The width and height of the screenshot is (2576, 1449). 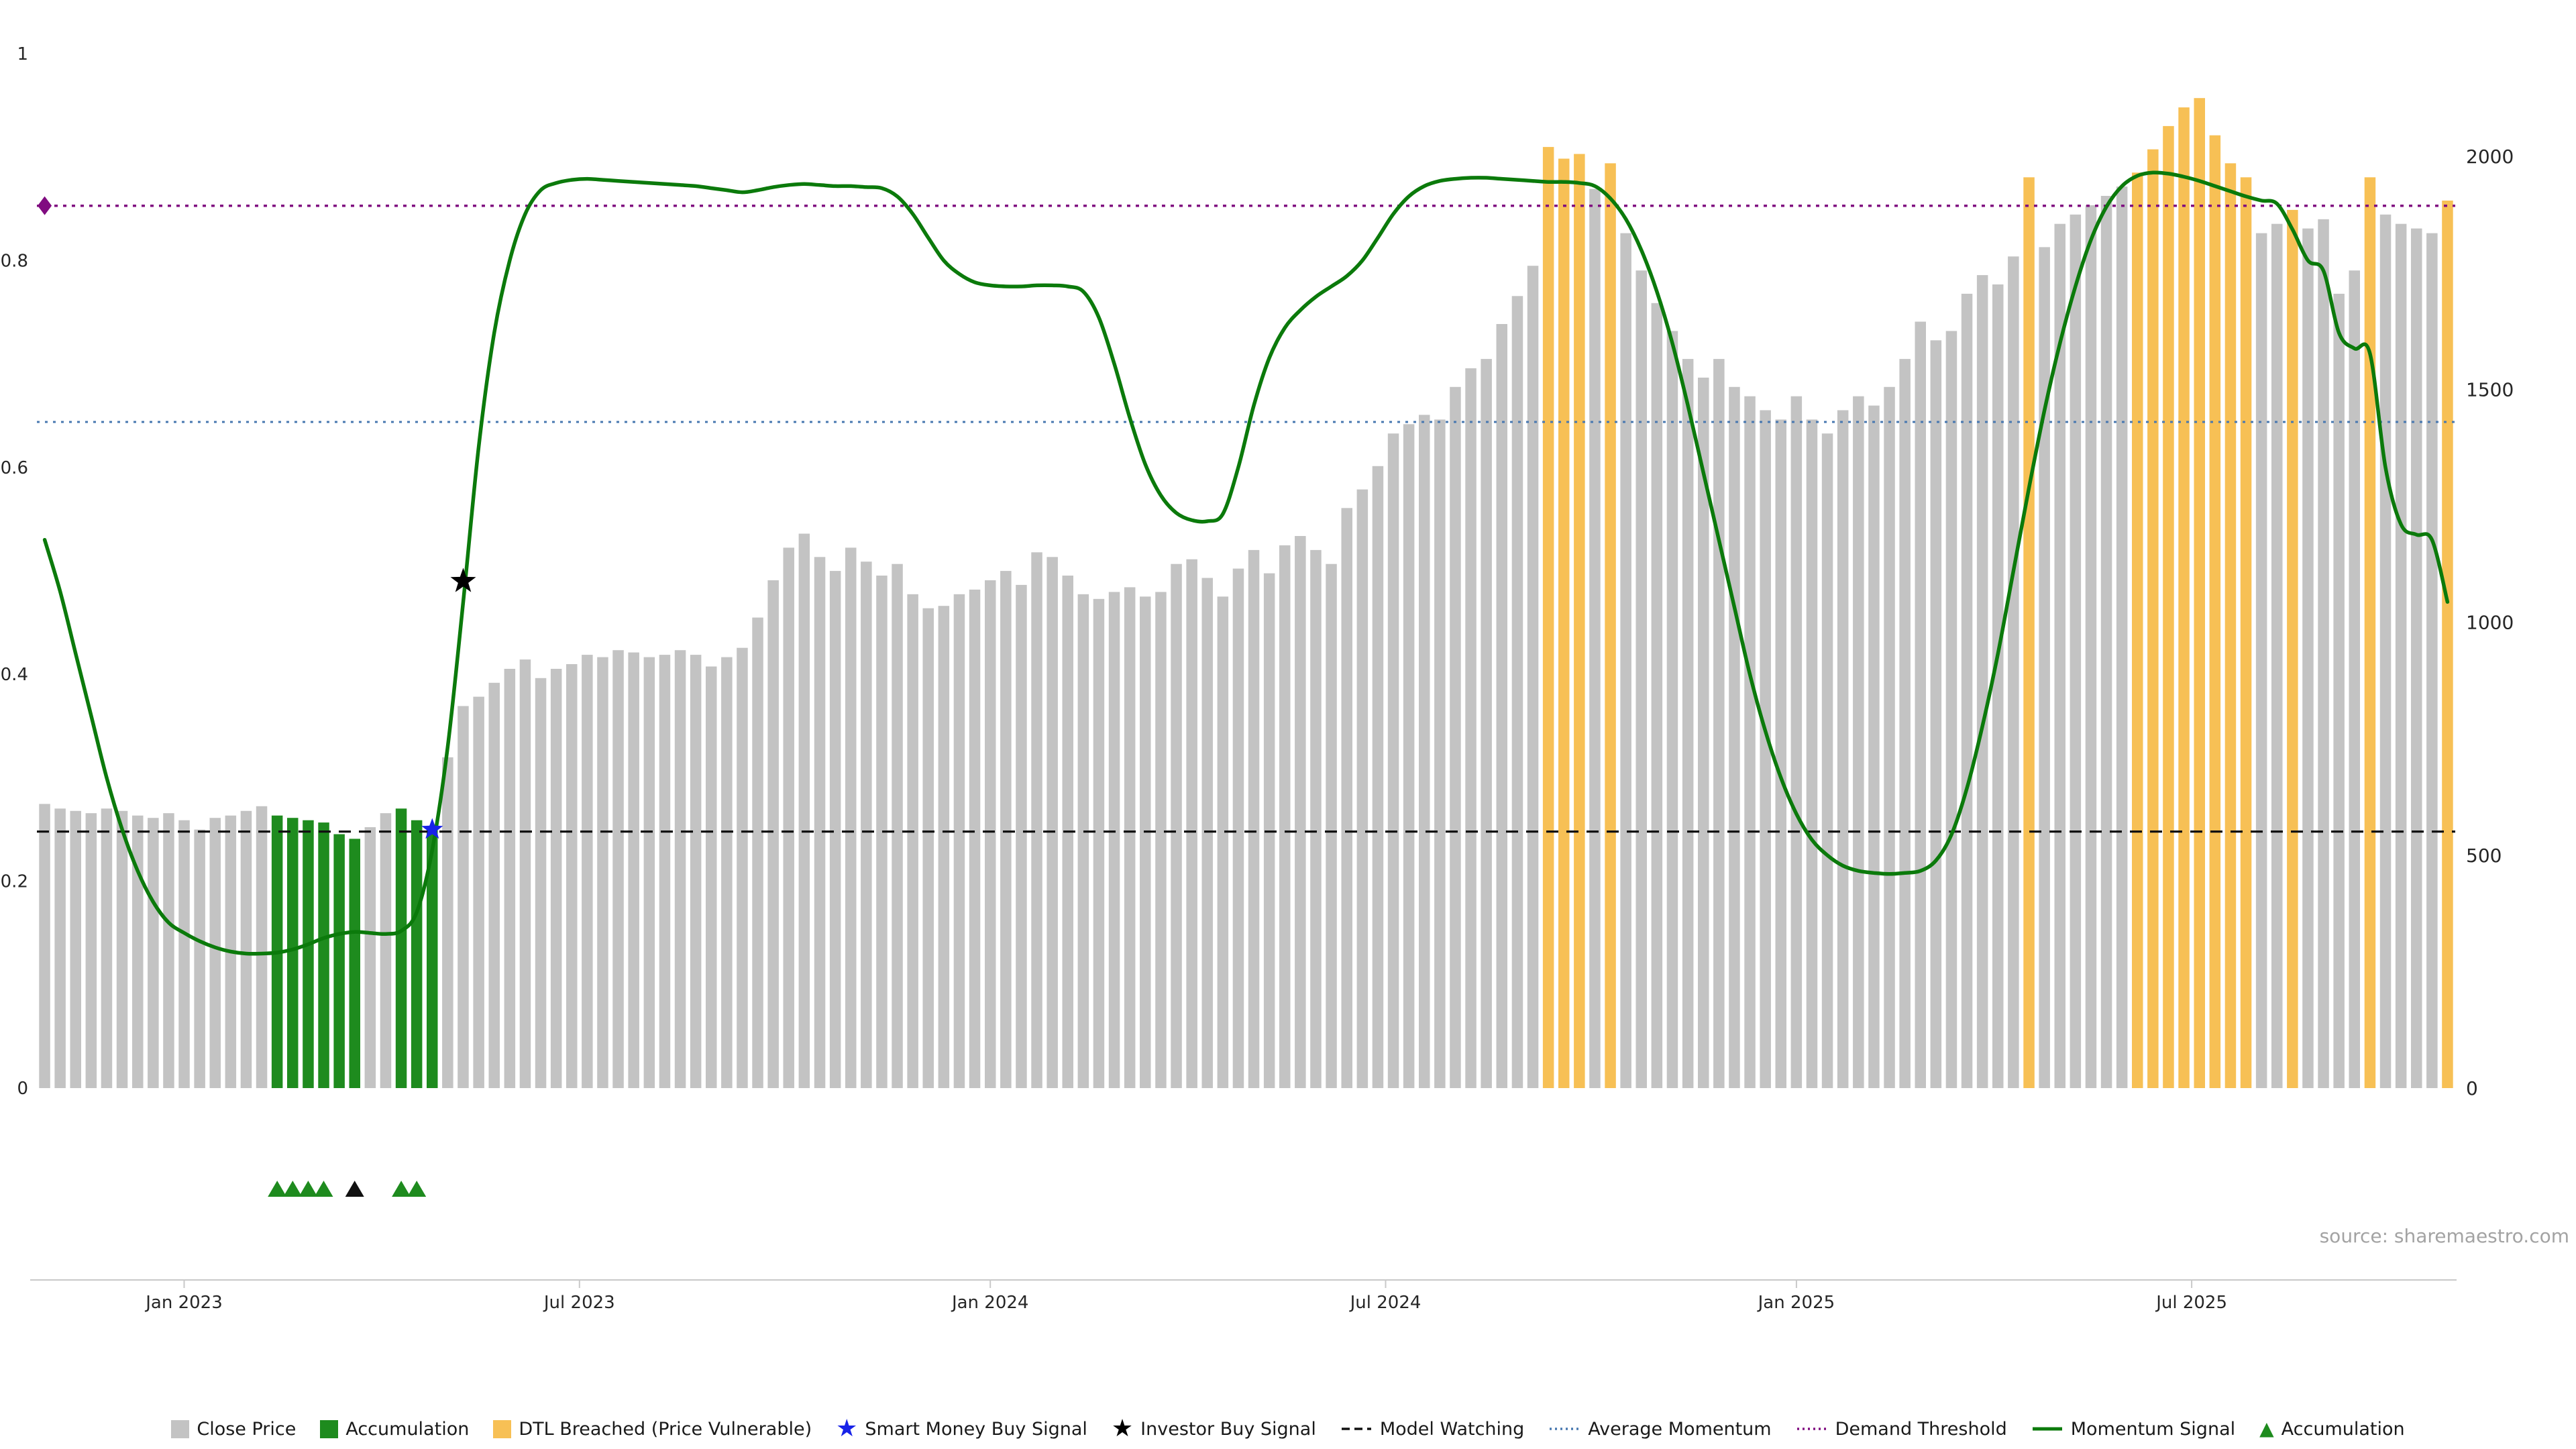 What do you see at coordinates (2266, 1428) in the screenshot?
I see `legend-triangle-icon: ▲` at bounding box center [2266, 1428].